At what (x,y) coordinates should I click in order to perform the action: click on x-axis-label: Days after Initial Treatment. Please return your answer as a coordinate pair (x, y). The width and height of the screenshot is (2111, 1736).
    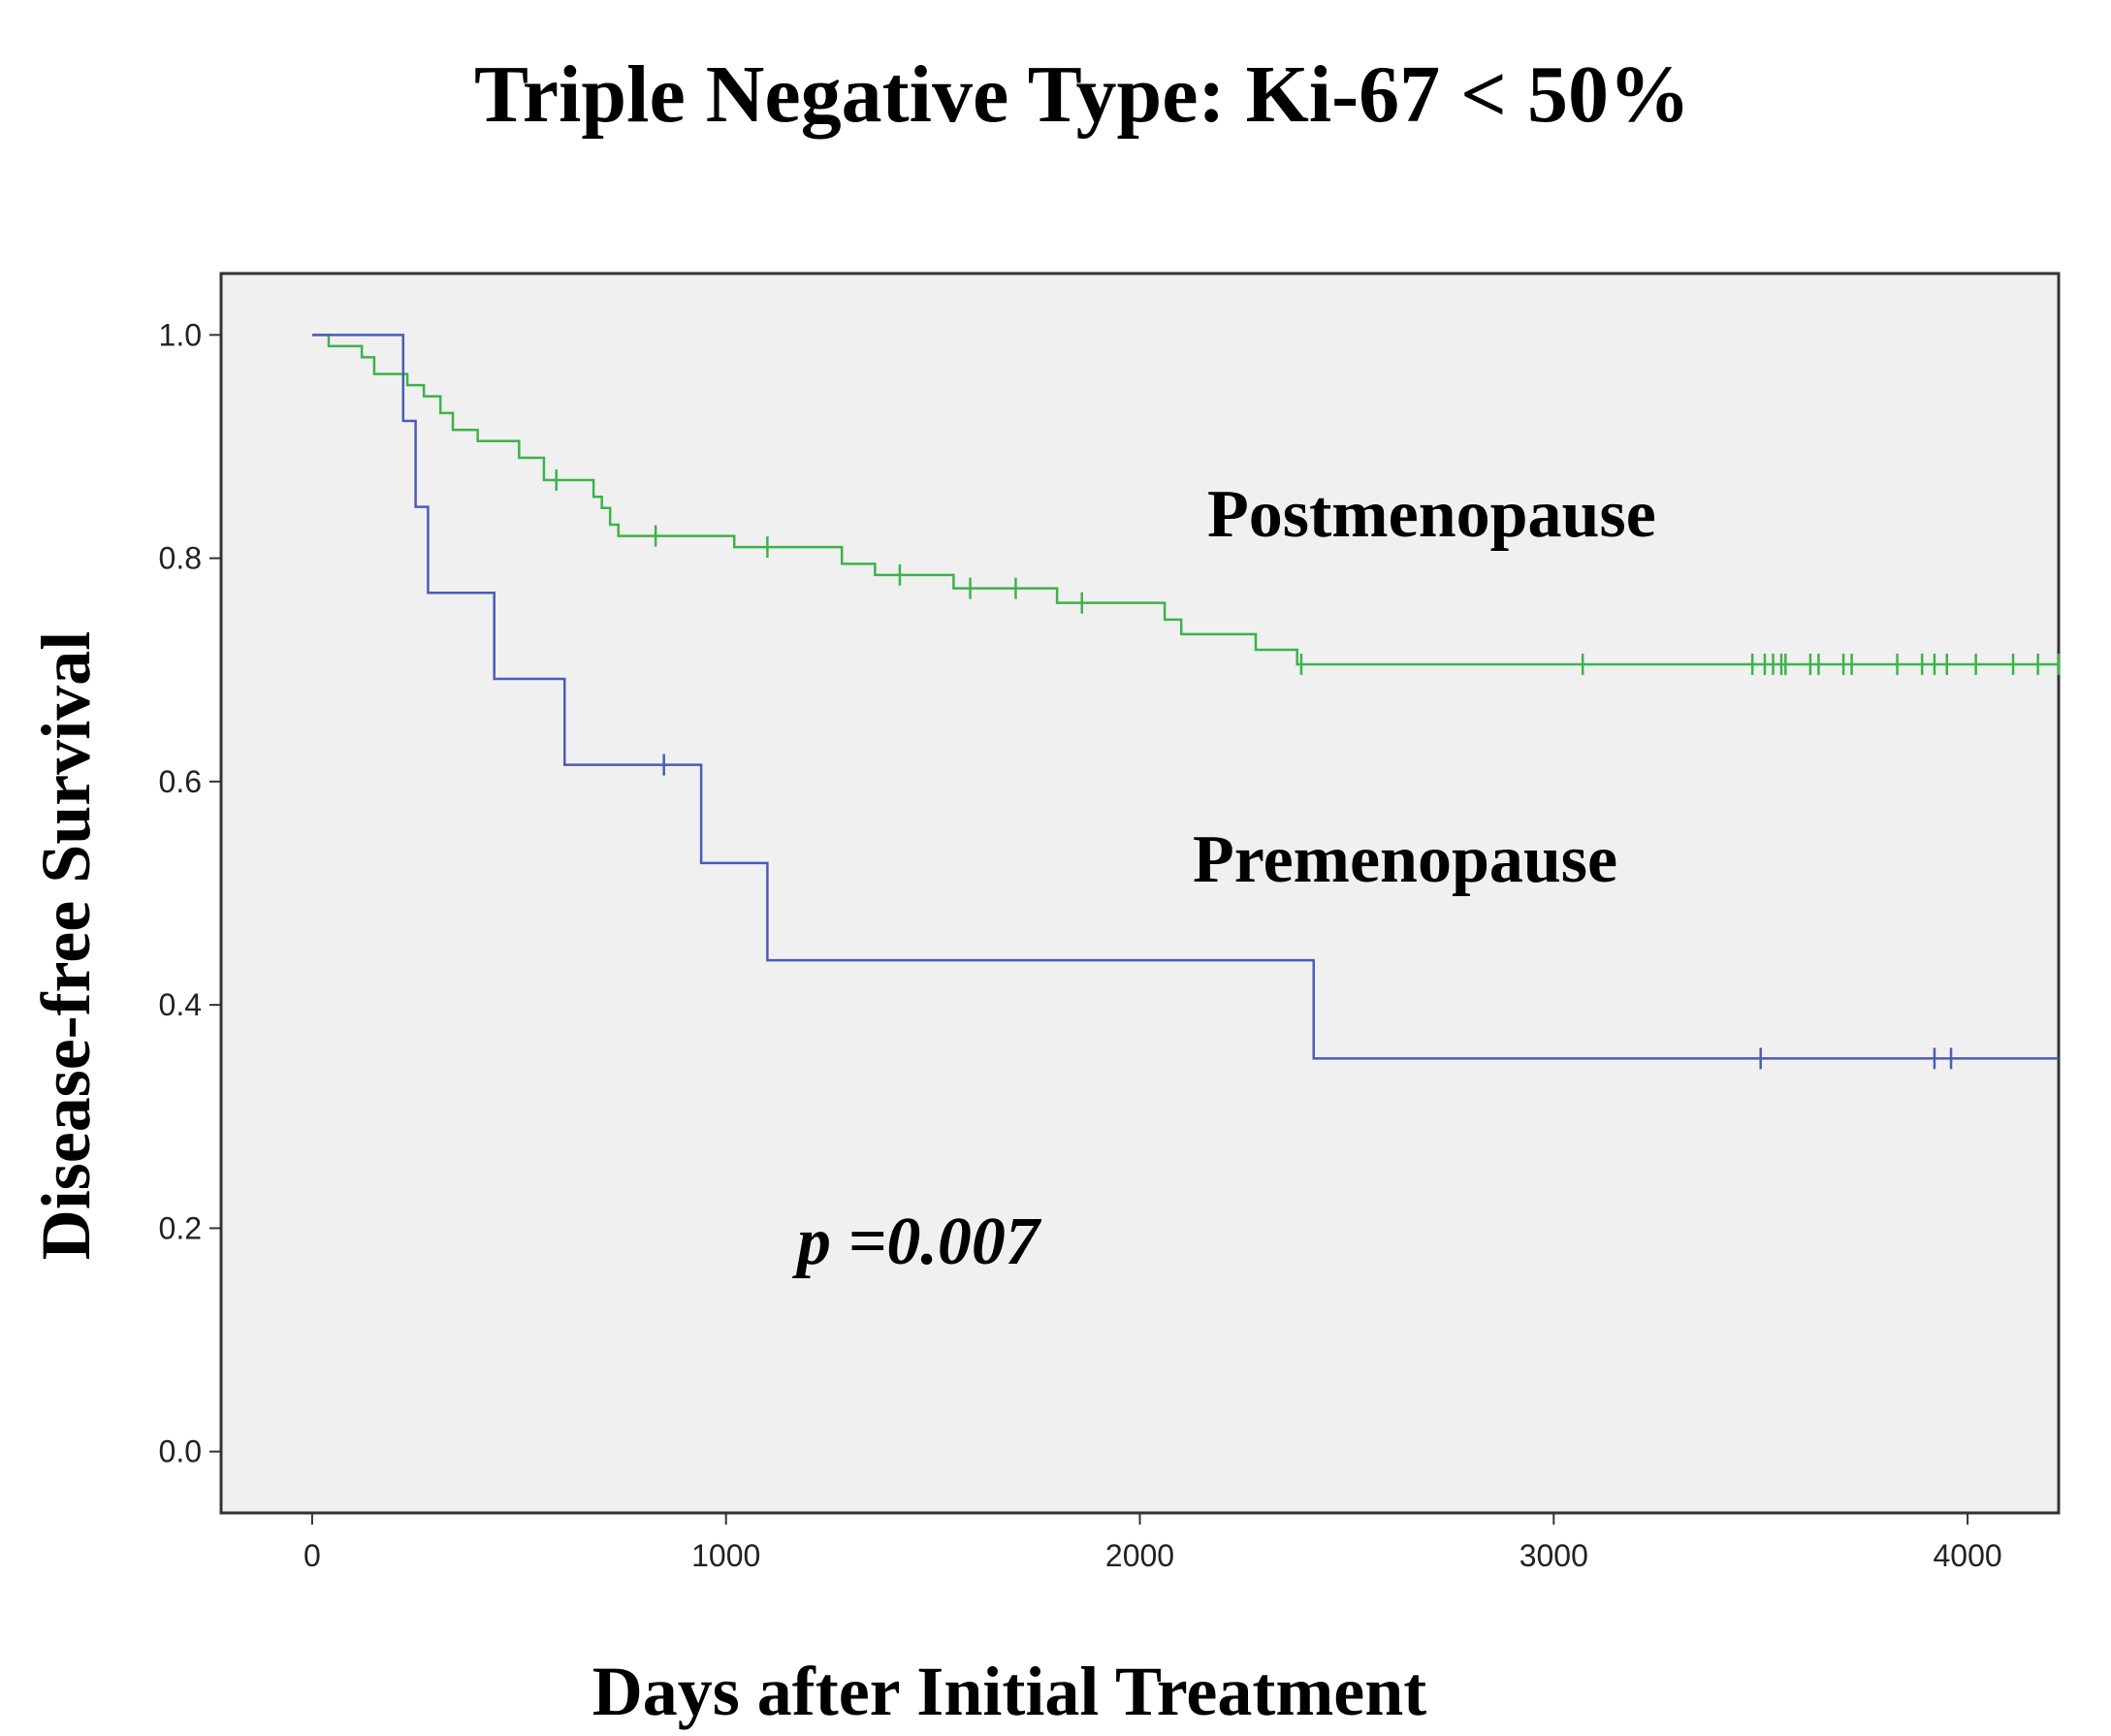
    Looking at the image, I should click on (1010, 1691).